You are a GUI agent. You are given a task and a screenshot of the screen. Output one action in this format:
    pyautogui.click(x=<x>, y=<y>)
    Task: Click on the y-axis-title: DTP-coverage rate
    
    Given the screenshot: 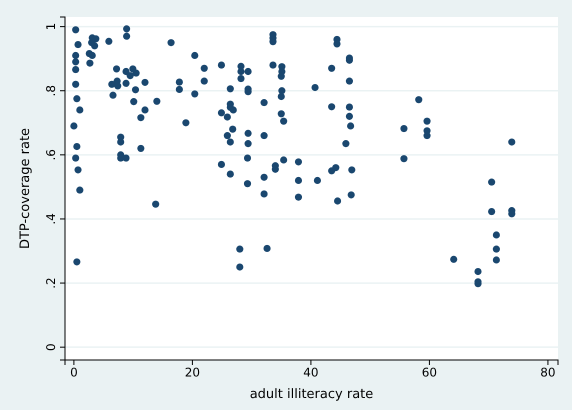 What is the action you would take?
    pyautogui.click(x=25, y=189)
    